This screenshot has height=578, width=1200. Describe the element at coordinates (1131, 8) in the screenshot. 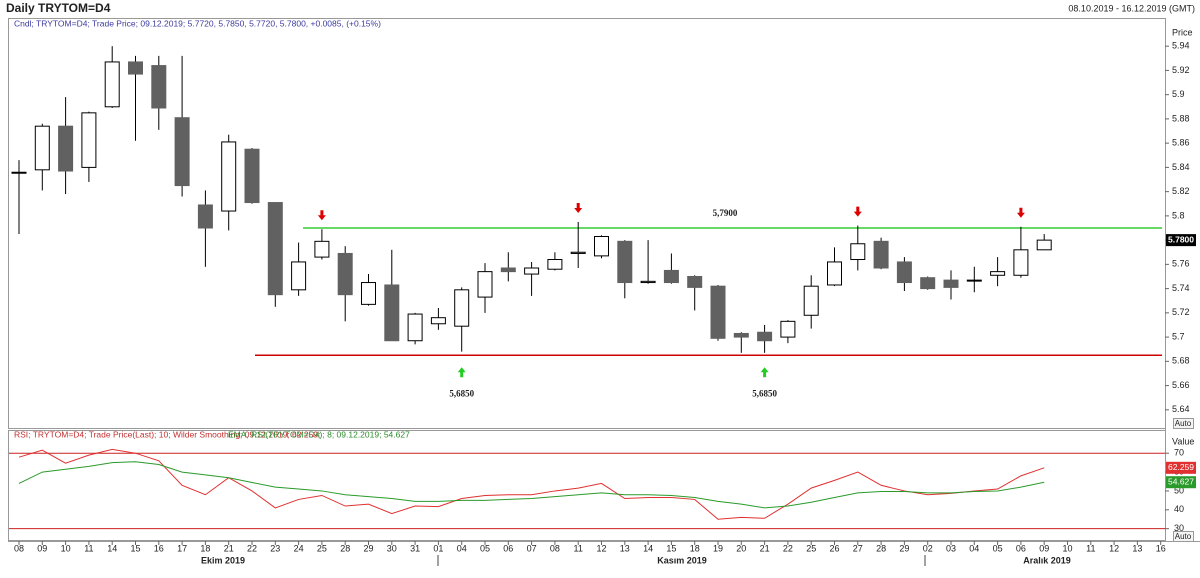

I see `date-range: 08.10.2019 - 16.12.2019 (GMT)` at that location.